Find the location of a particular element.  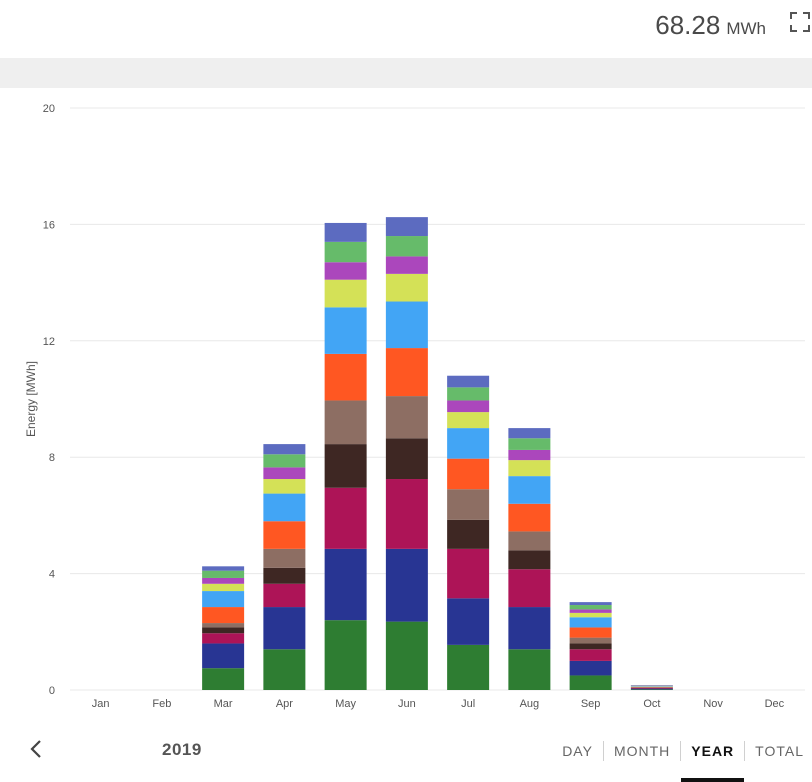

bar-segment-mar-s8 is located at coordinates (223, 587).